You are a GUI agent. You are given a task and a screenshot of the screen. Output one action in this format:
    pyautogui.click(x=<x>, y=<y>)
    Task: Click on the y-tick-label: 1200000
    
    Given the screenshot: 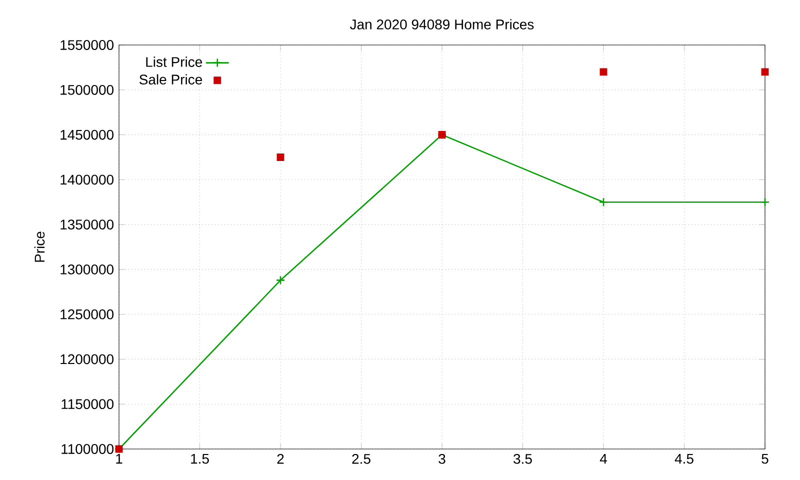 What is the action you would take?
    pyautogui.click(x=87, y=359)
    